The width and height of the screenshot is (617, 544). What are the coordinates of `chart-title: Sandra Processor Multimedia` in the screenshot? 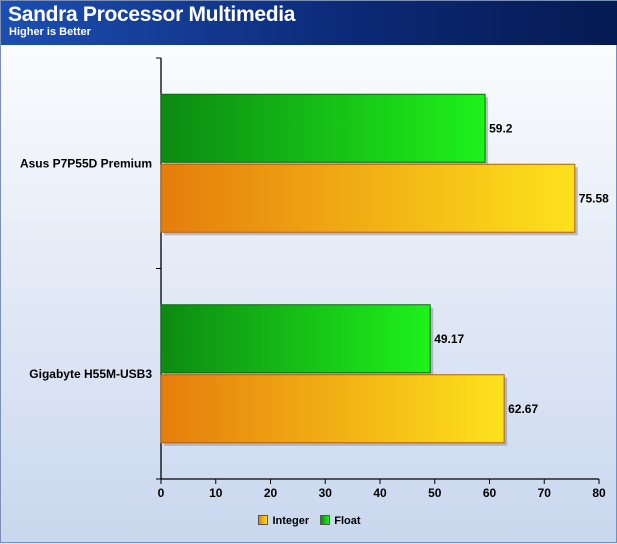 It's located at (152, 14).